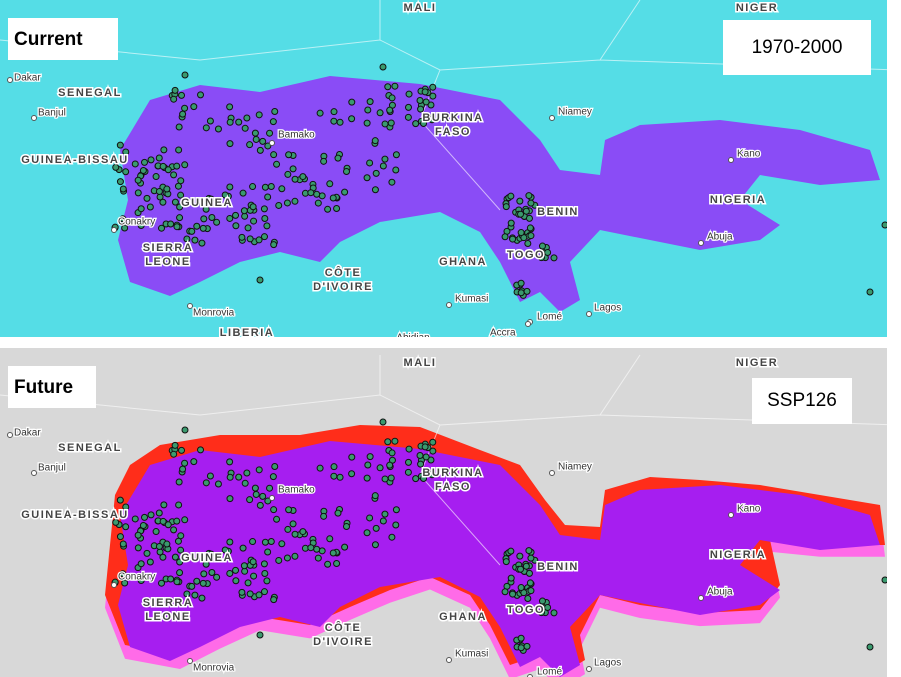 Image resolution: width=901 pixels, height=677 pixels. Describe the element at coordinates (168, 603) in the screenshot. I see `country-label: SIERRA` at that location.